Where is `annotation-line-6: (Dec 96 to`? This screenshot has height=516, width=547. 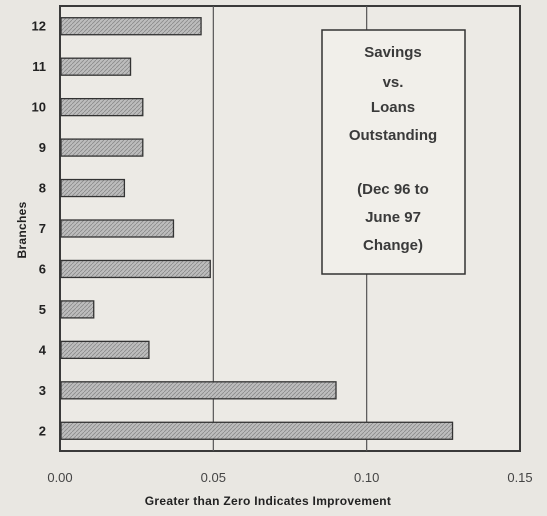
annotation-line-6: (Dec 96 to is located at coordinates (393, 189).